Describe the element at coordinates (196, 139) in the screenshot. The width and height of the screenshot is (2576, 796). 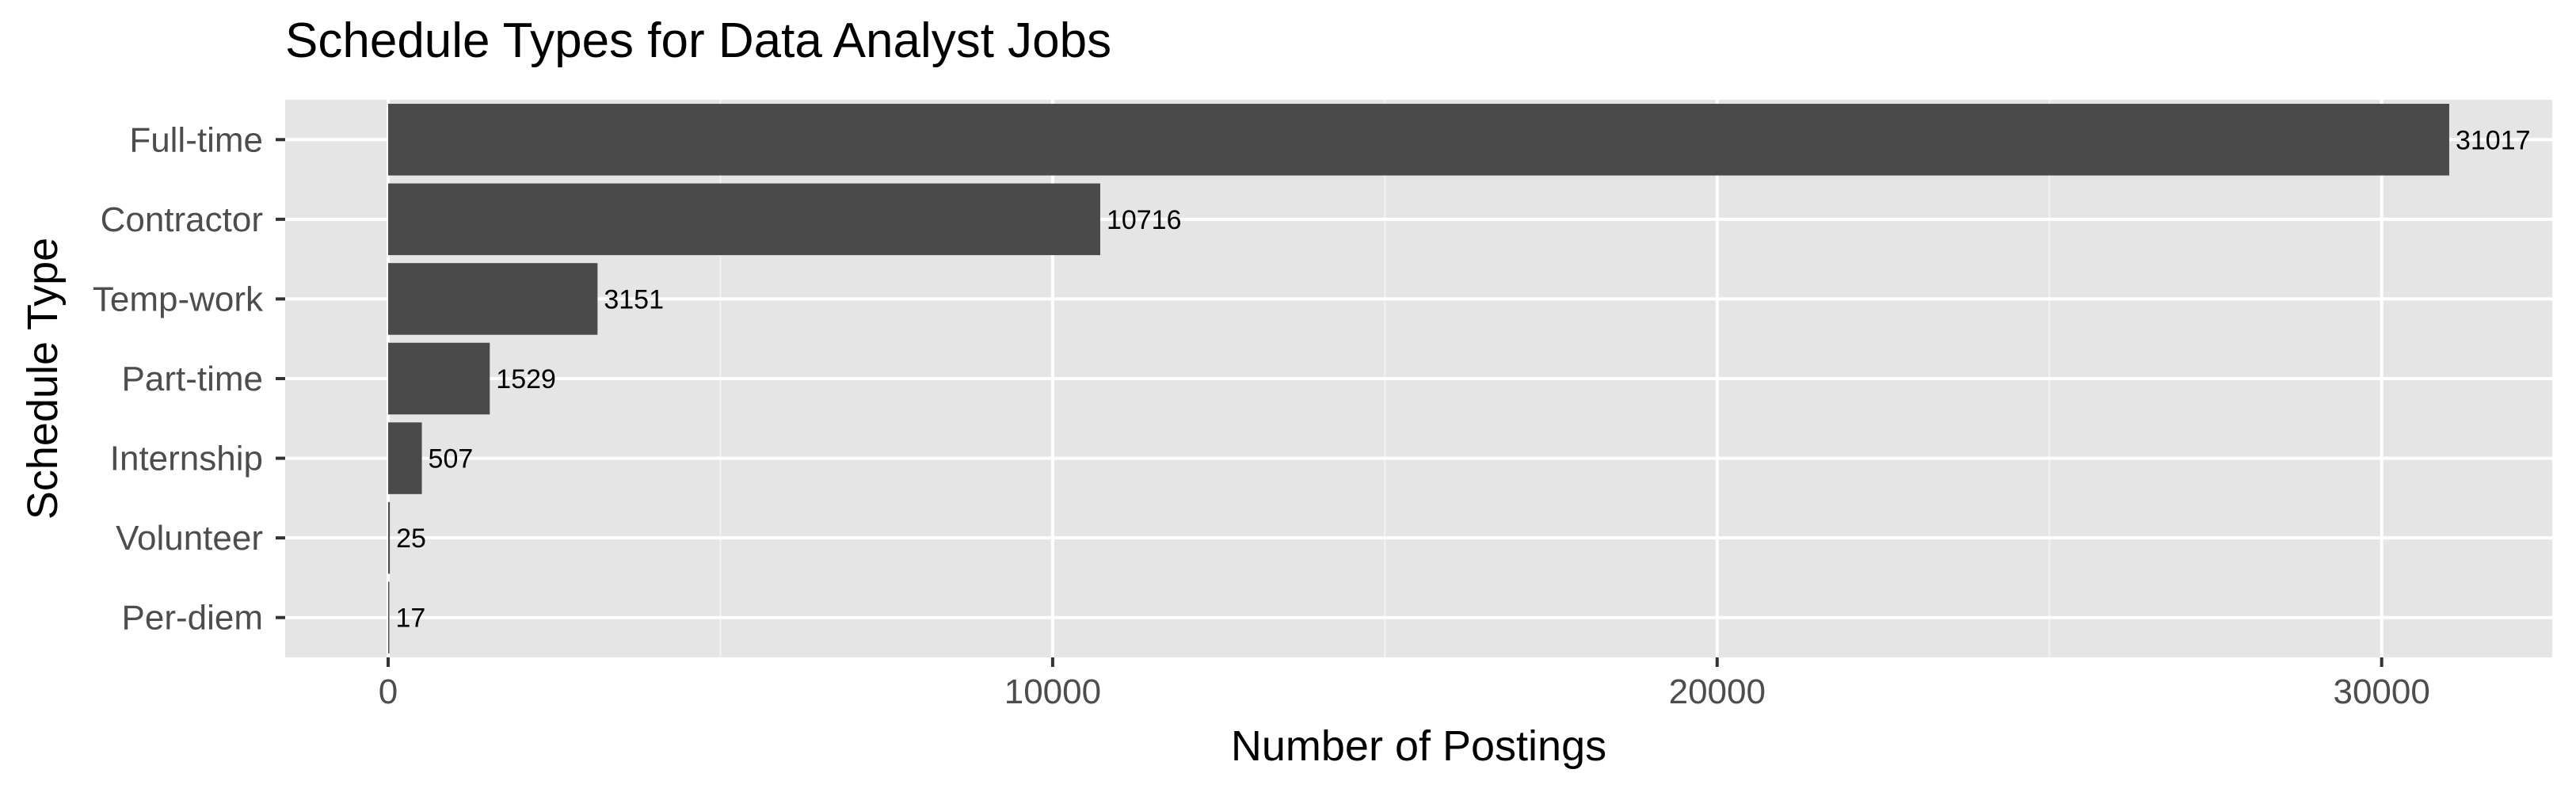
I see `y-tick-label: Full-time` at that location.